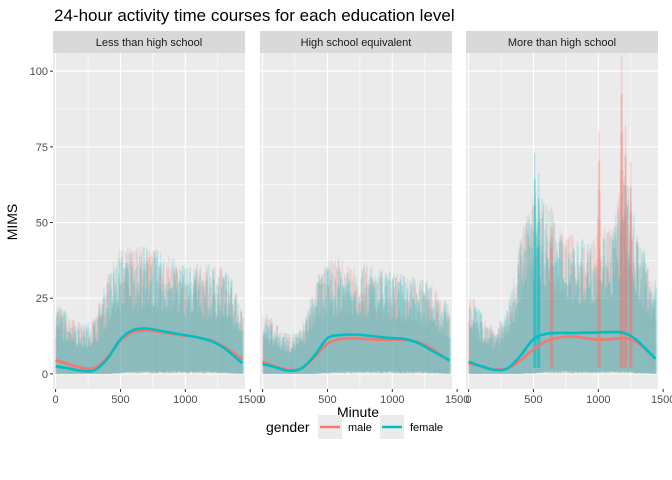 This screenshot has width=672, height=480. What do you see at coordinates (358, 412) in the screenshot?
I see `x-axis-label: Minute` at bounding box center [358, 412].